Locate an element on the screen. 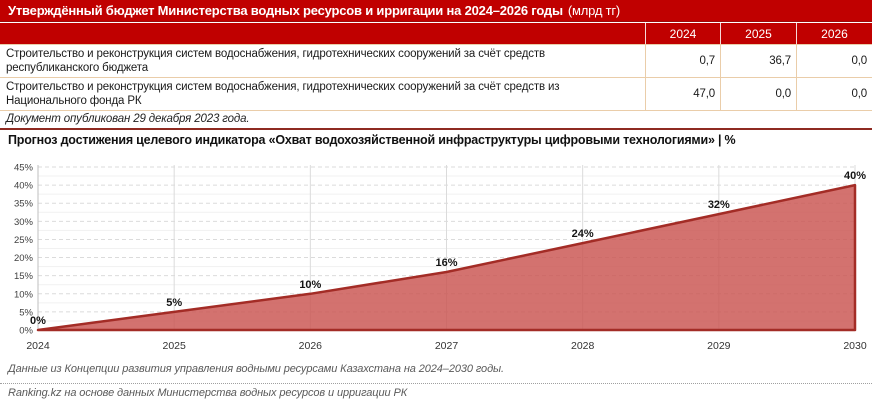 This screenshot has height=404, width=872. row2-value-2024: 47,0 is located at coordinates (682, 93).